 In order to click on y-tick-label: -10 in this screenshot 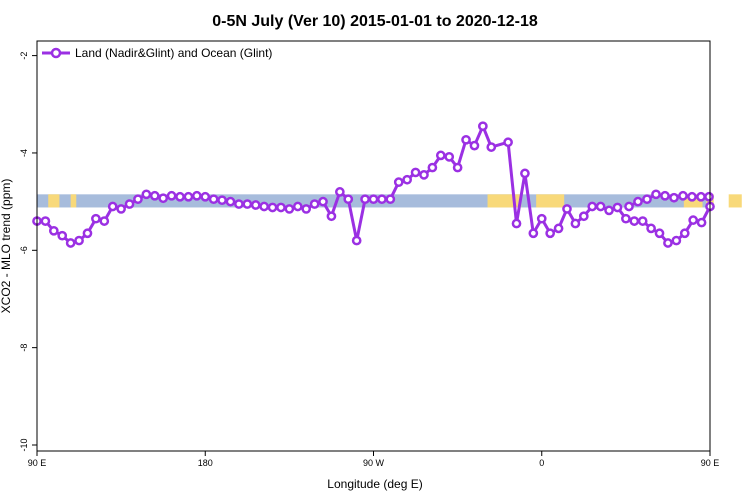, I will do `click(24, 444)`.